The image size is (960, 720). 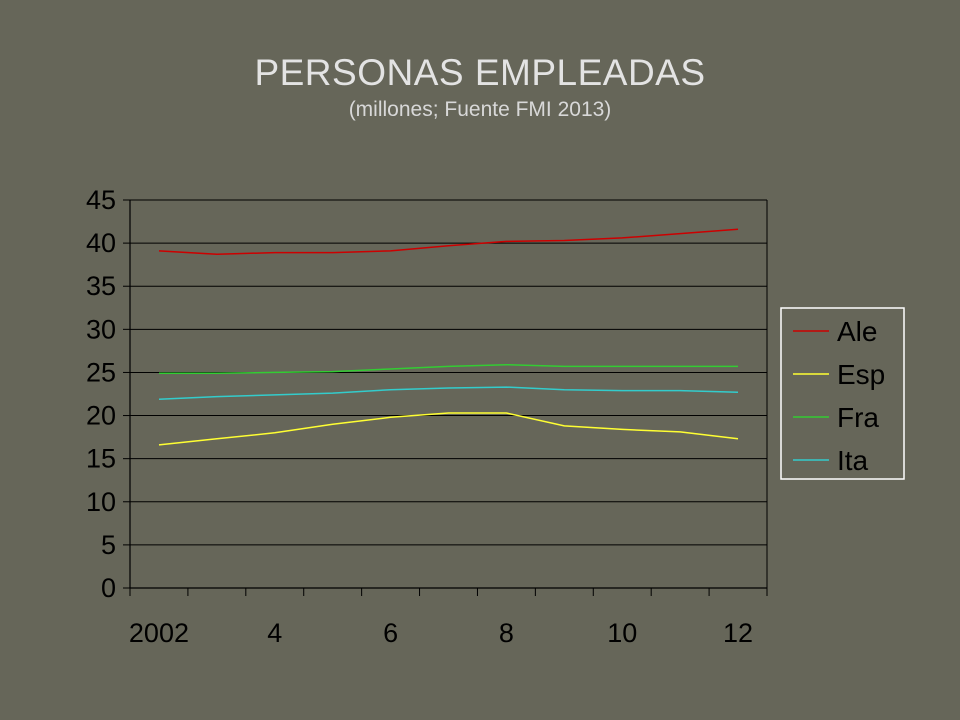 I want to click on series-line-esp, so click(x=448, y=429).